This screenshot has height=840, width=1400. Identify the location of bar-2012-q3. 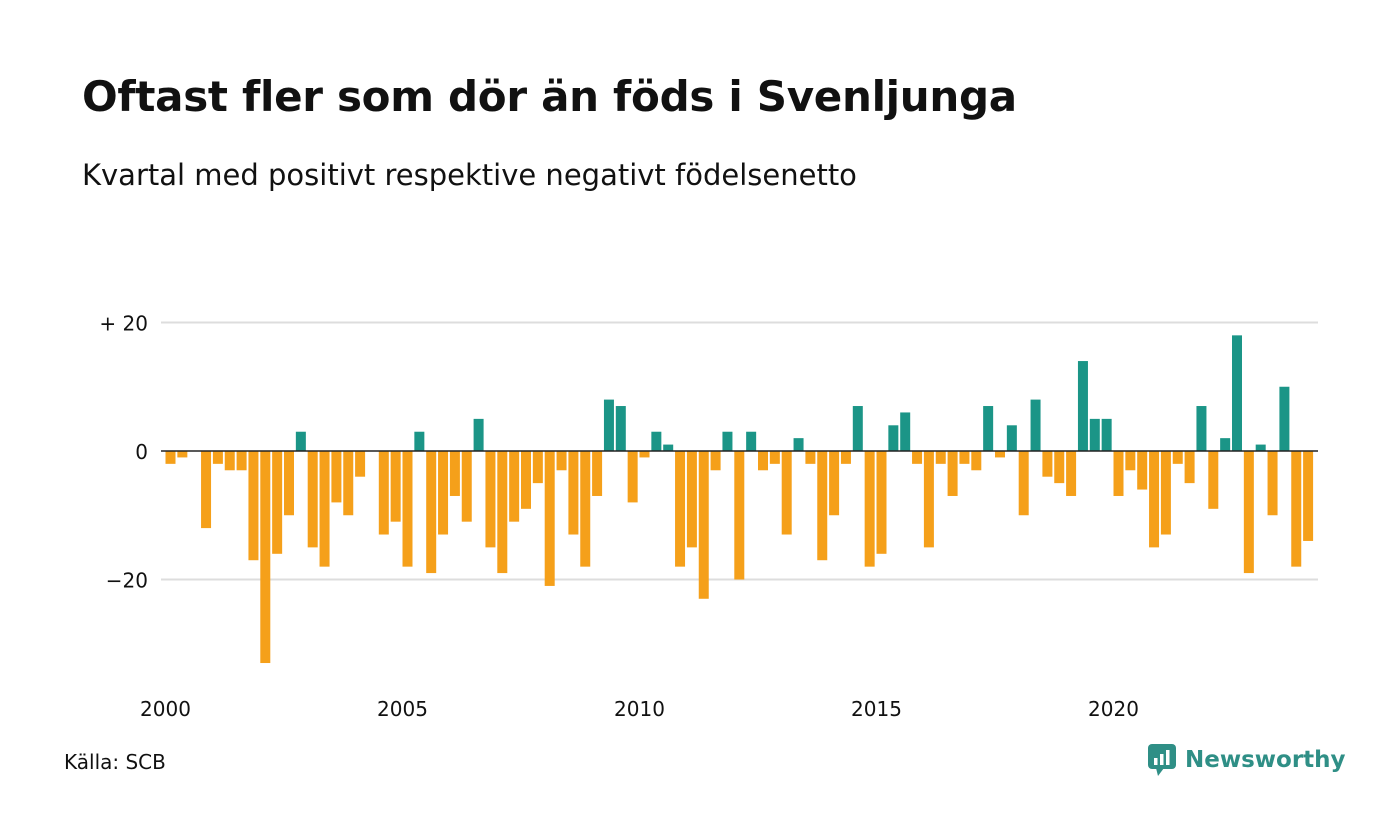
(763, 461).